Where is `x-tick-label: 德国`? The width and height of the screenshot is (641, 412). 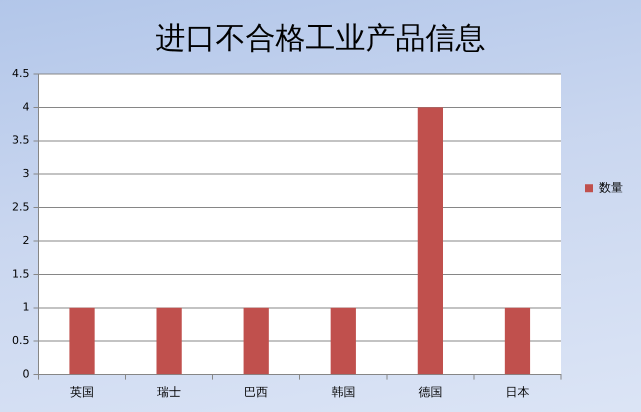
x-tick-label: 德国 is located at coordinates (430, 391).